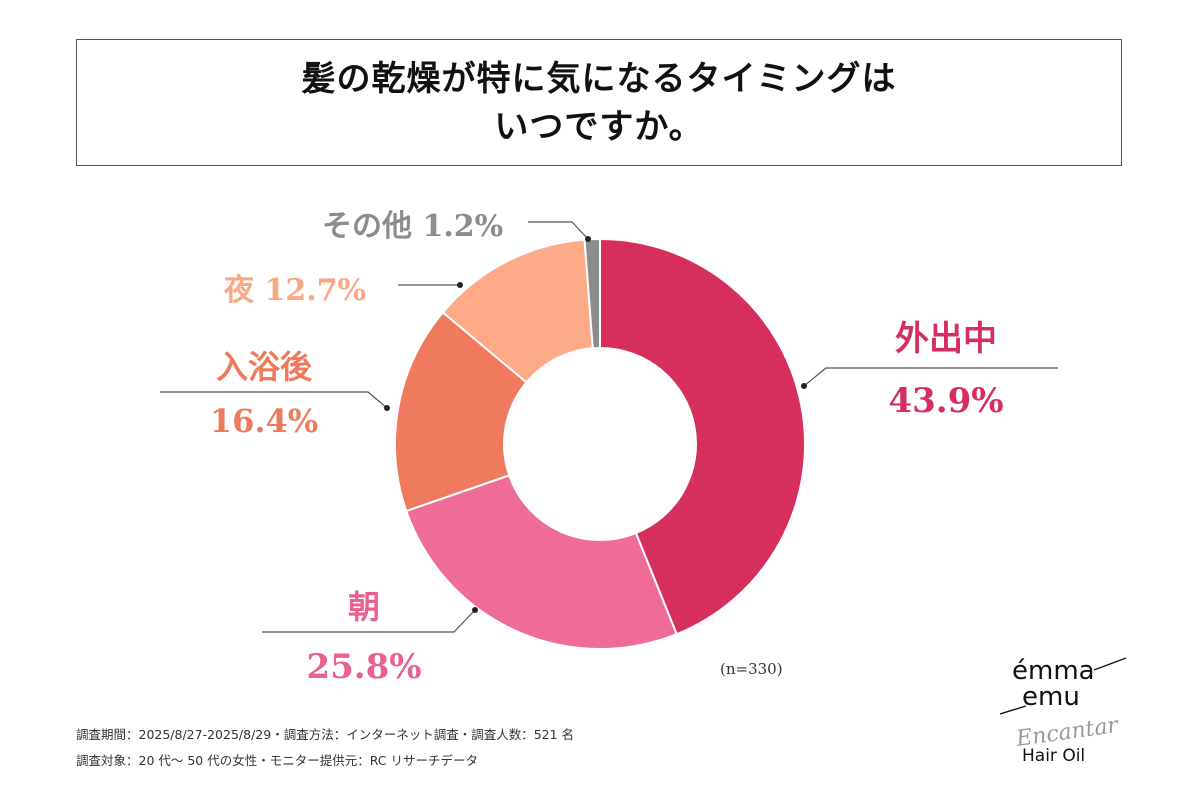  I want to click on sample-size: (n=330), so click(751, 669).